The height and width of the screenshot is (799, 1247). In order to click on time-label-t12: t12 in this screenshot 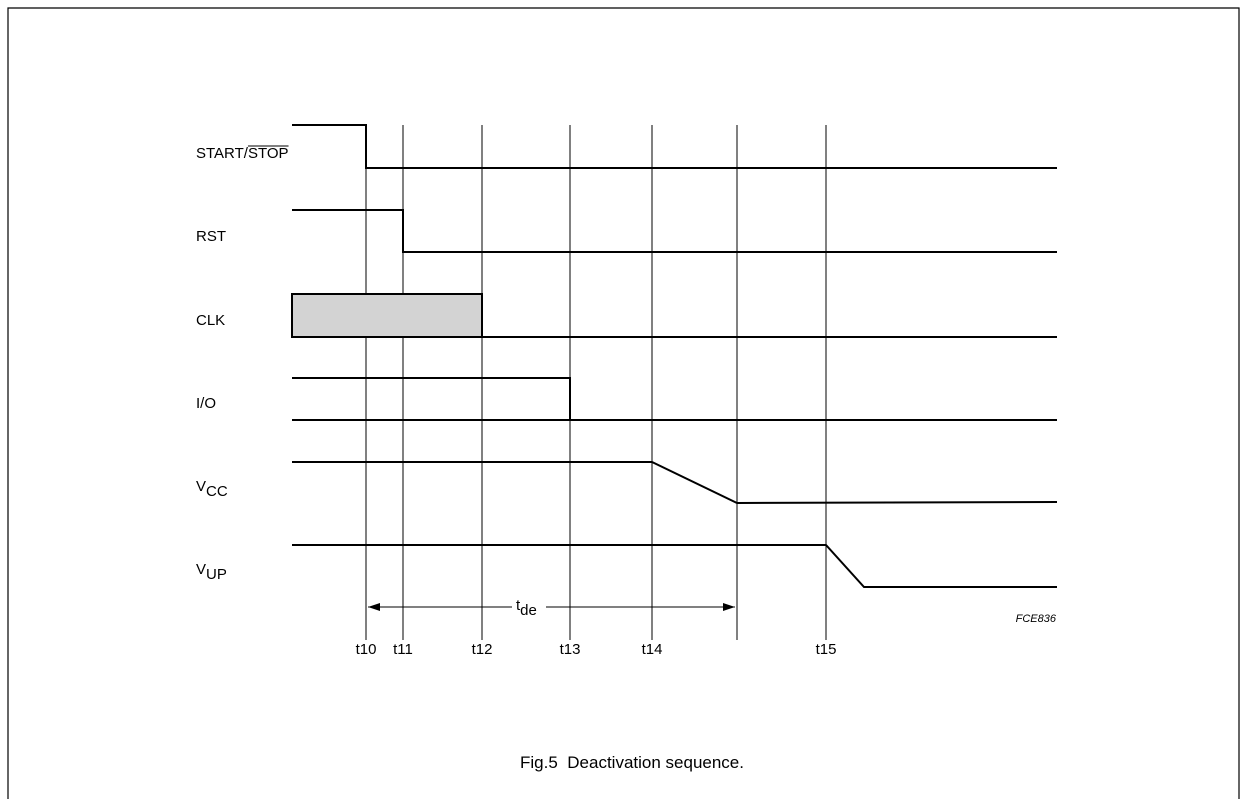, I will do `click(482, 649)`.